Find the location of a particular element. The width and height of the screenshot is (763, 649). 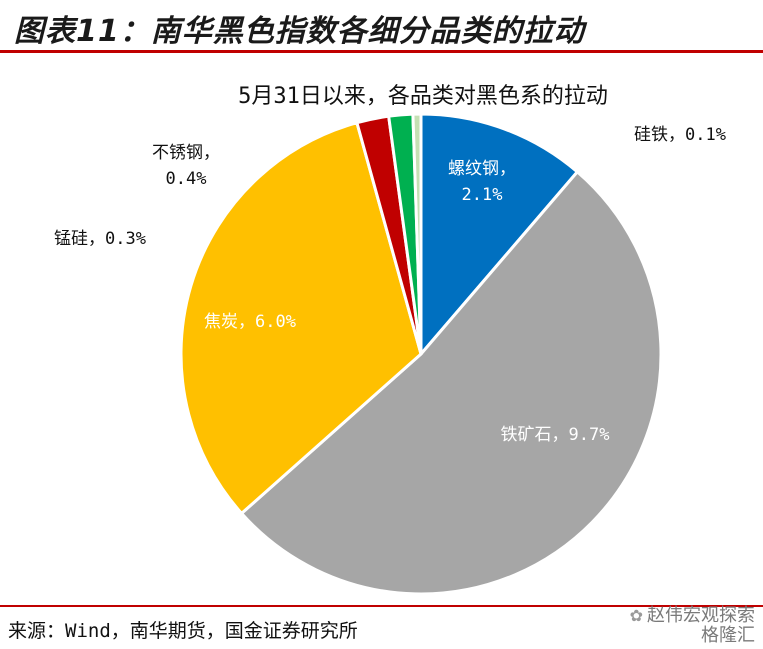

slice-label-1: 螺纹钢， 2.1% is located at coordinates (482, 182).